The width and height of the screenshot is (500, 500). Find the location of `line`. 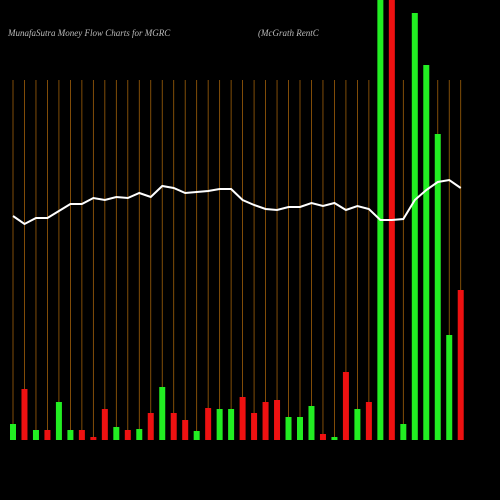

line is located at coordinates (237, 202).